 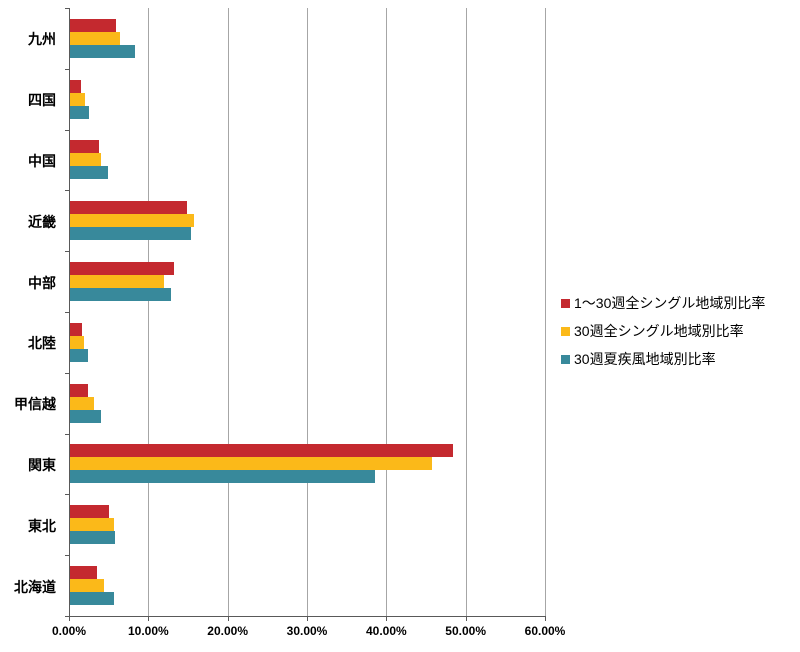 What do you see at coordinates (83, 573) in the screenshot?
I see `bar-series1-北海道` at bounding box center [83, 573].